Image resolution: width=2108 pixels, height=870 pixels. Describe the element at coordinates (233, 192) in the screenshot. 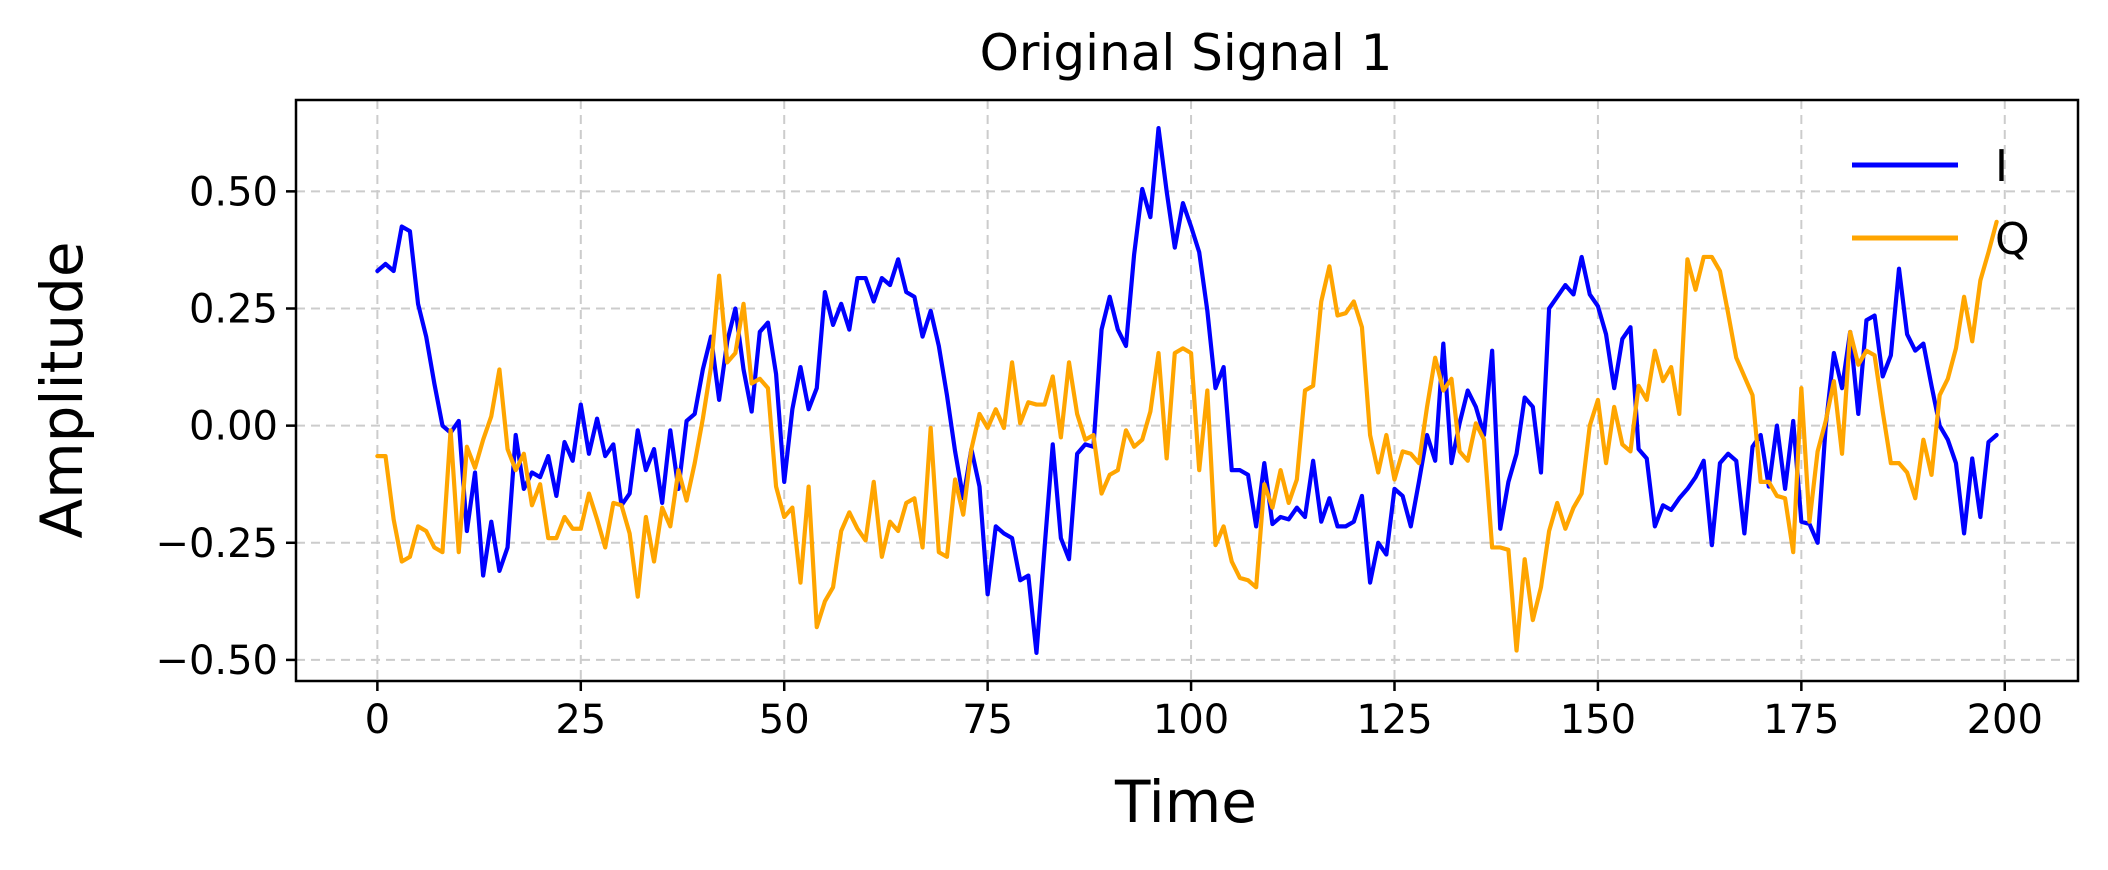

I see `y-tick-label: 0.50` at that location.